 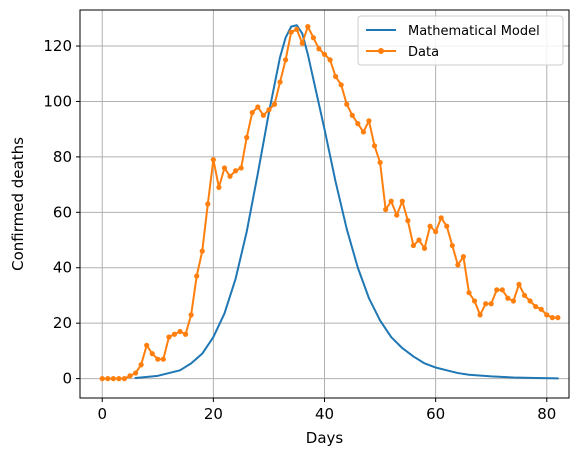 What do you see at coordinates (474, 31) in the screenshot?
I see `legend-label-mathematical-model: Mathematical Model` at bounding box center [474, 31].